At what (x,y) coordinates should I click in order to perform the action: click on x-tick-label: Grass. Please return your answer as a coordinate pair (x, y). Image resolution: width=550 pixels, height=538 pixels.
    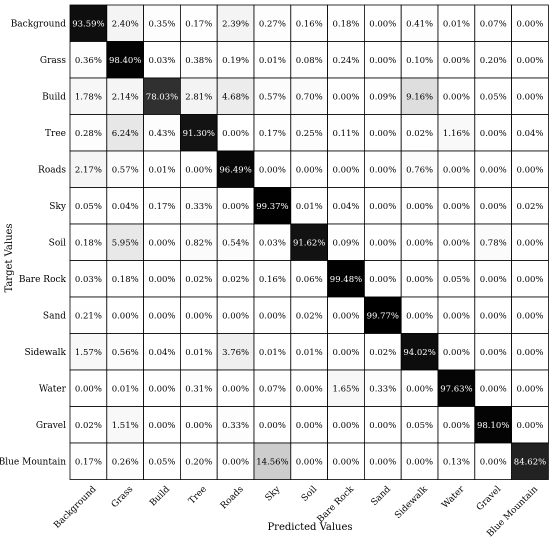
    Looking at the image, I should click on (123, 497).